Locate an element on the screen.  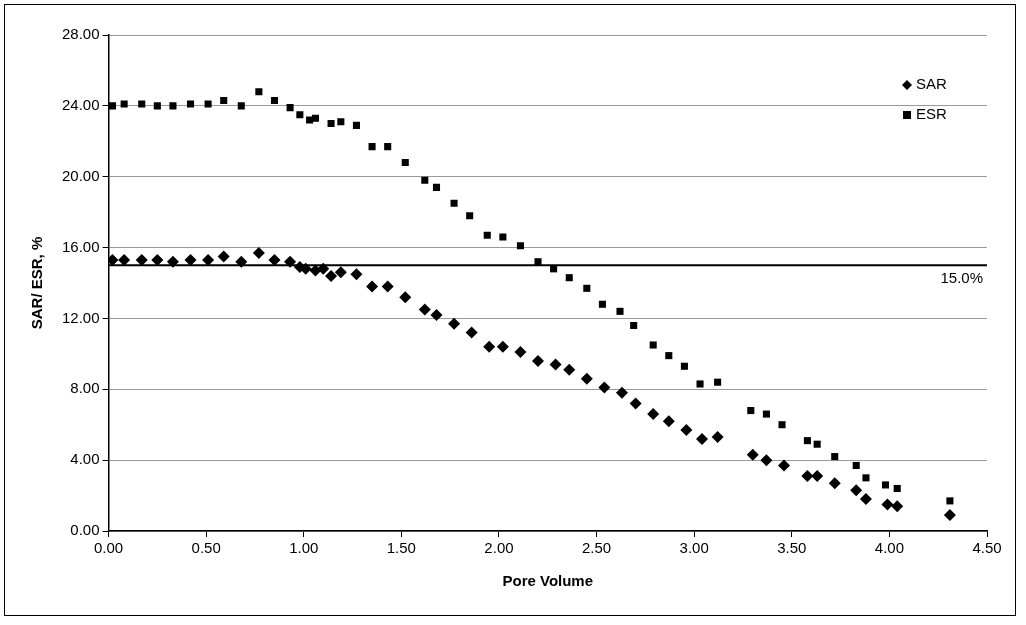
y-tick-label: 0.00 is located at coordinates (85, 530).